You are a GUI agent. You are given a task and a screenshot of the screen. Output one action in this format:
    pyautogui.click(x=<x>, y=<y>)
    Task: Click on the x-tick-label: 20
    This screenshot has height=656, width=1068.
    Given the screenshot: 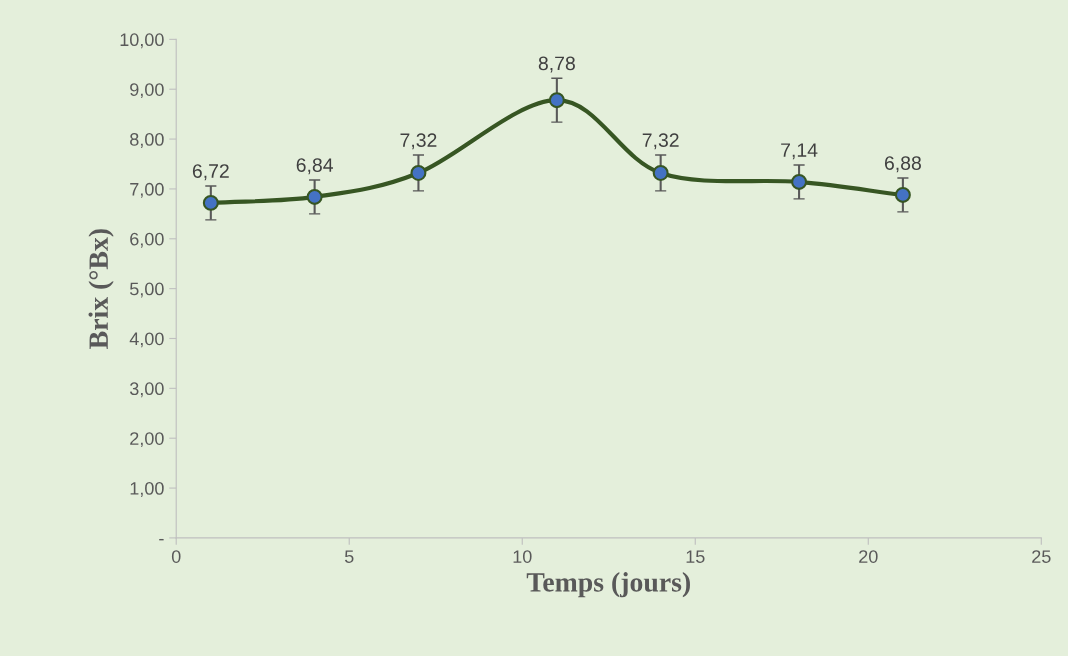 What is the action you would take?
    pyautogui.click(x=868, y=556)
    